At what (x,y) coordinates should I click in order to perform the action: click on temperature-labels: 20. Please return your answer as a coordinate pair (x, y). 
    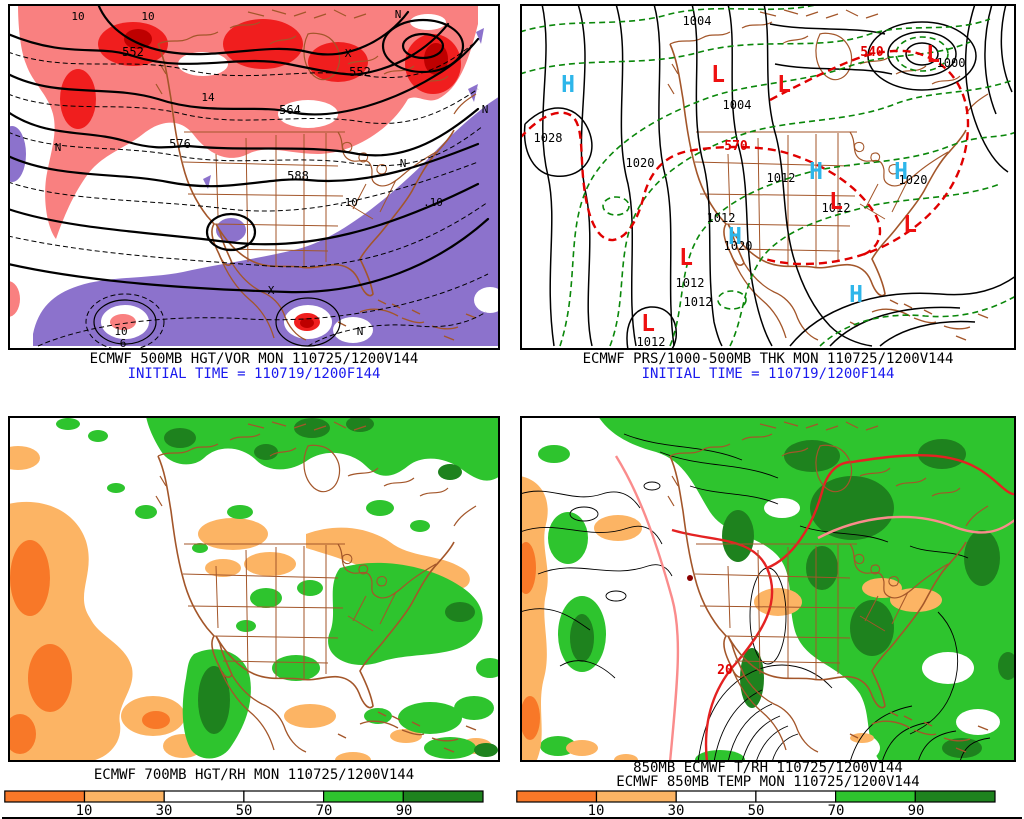
    Looking at the image, I should click on (725, 670).